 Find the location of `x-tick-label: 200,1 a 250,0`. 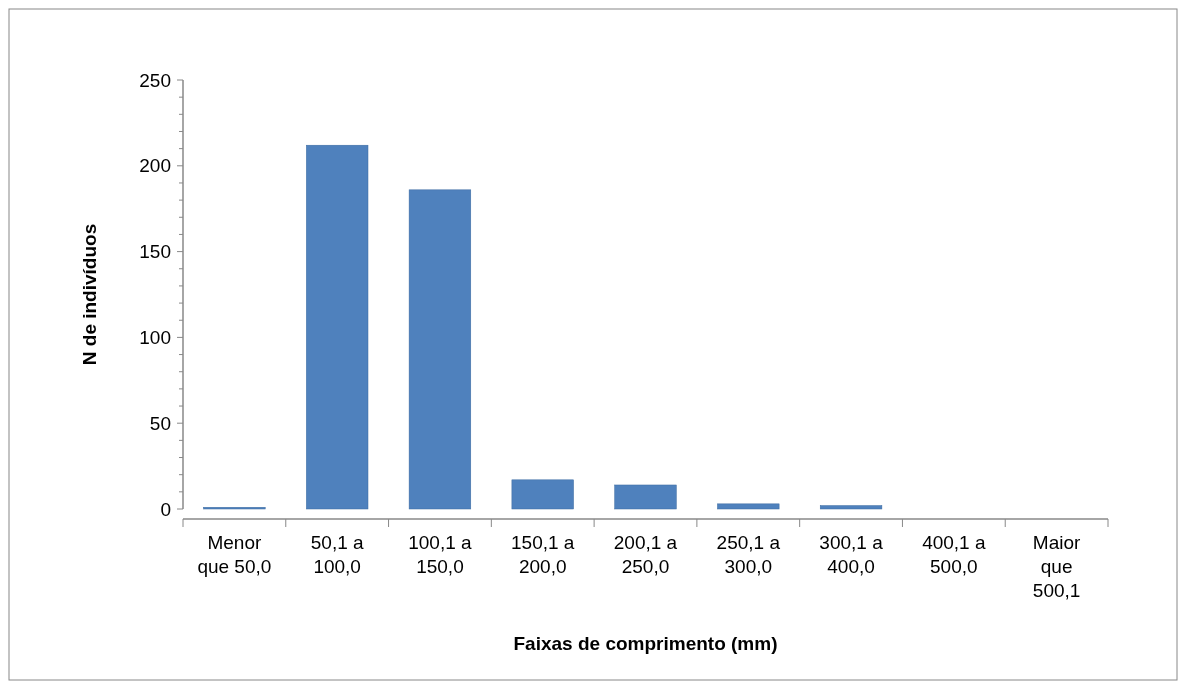

x-tick-label: 200,1 a 250,0 is located at coordinates (645, 554).